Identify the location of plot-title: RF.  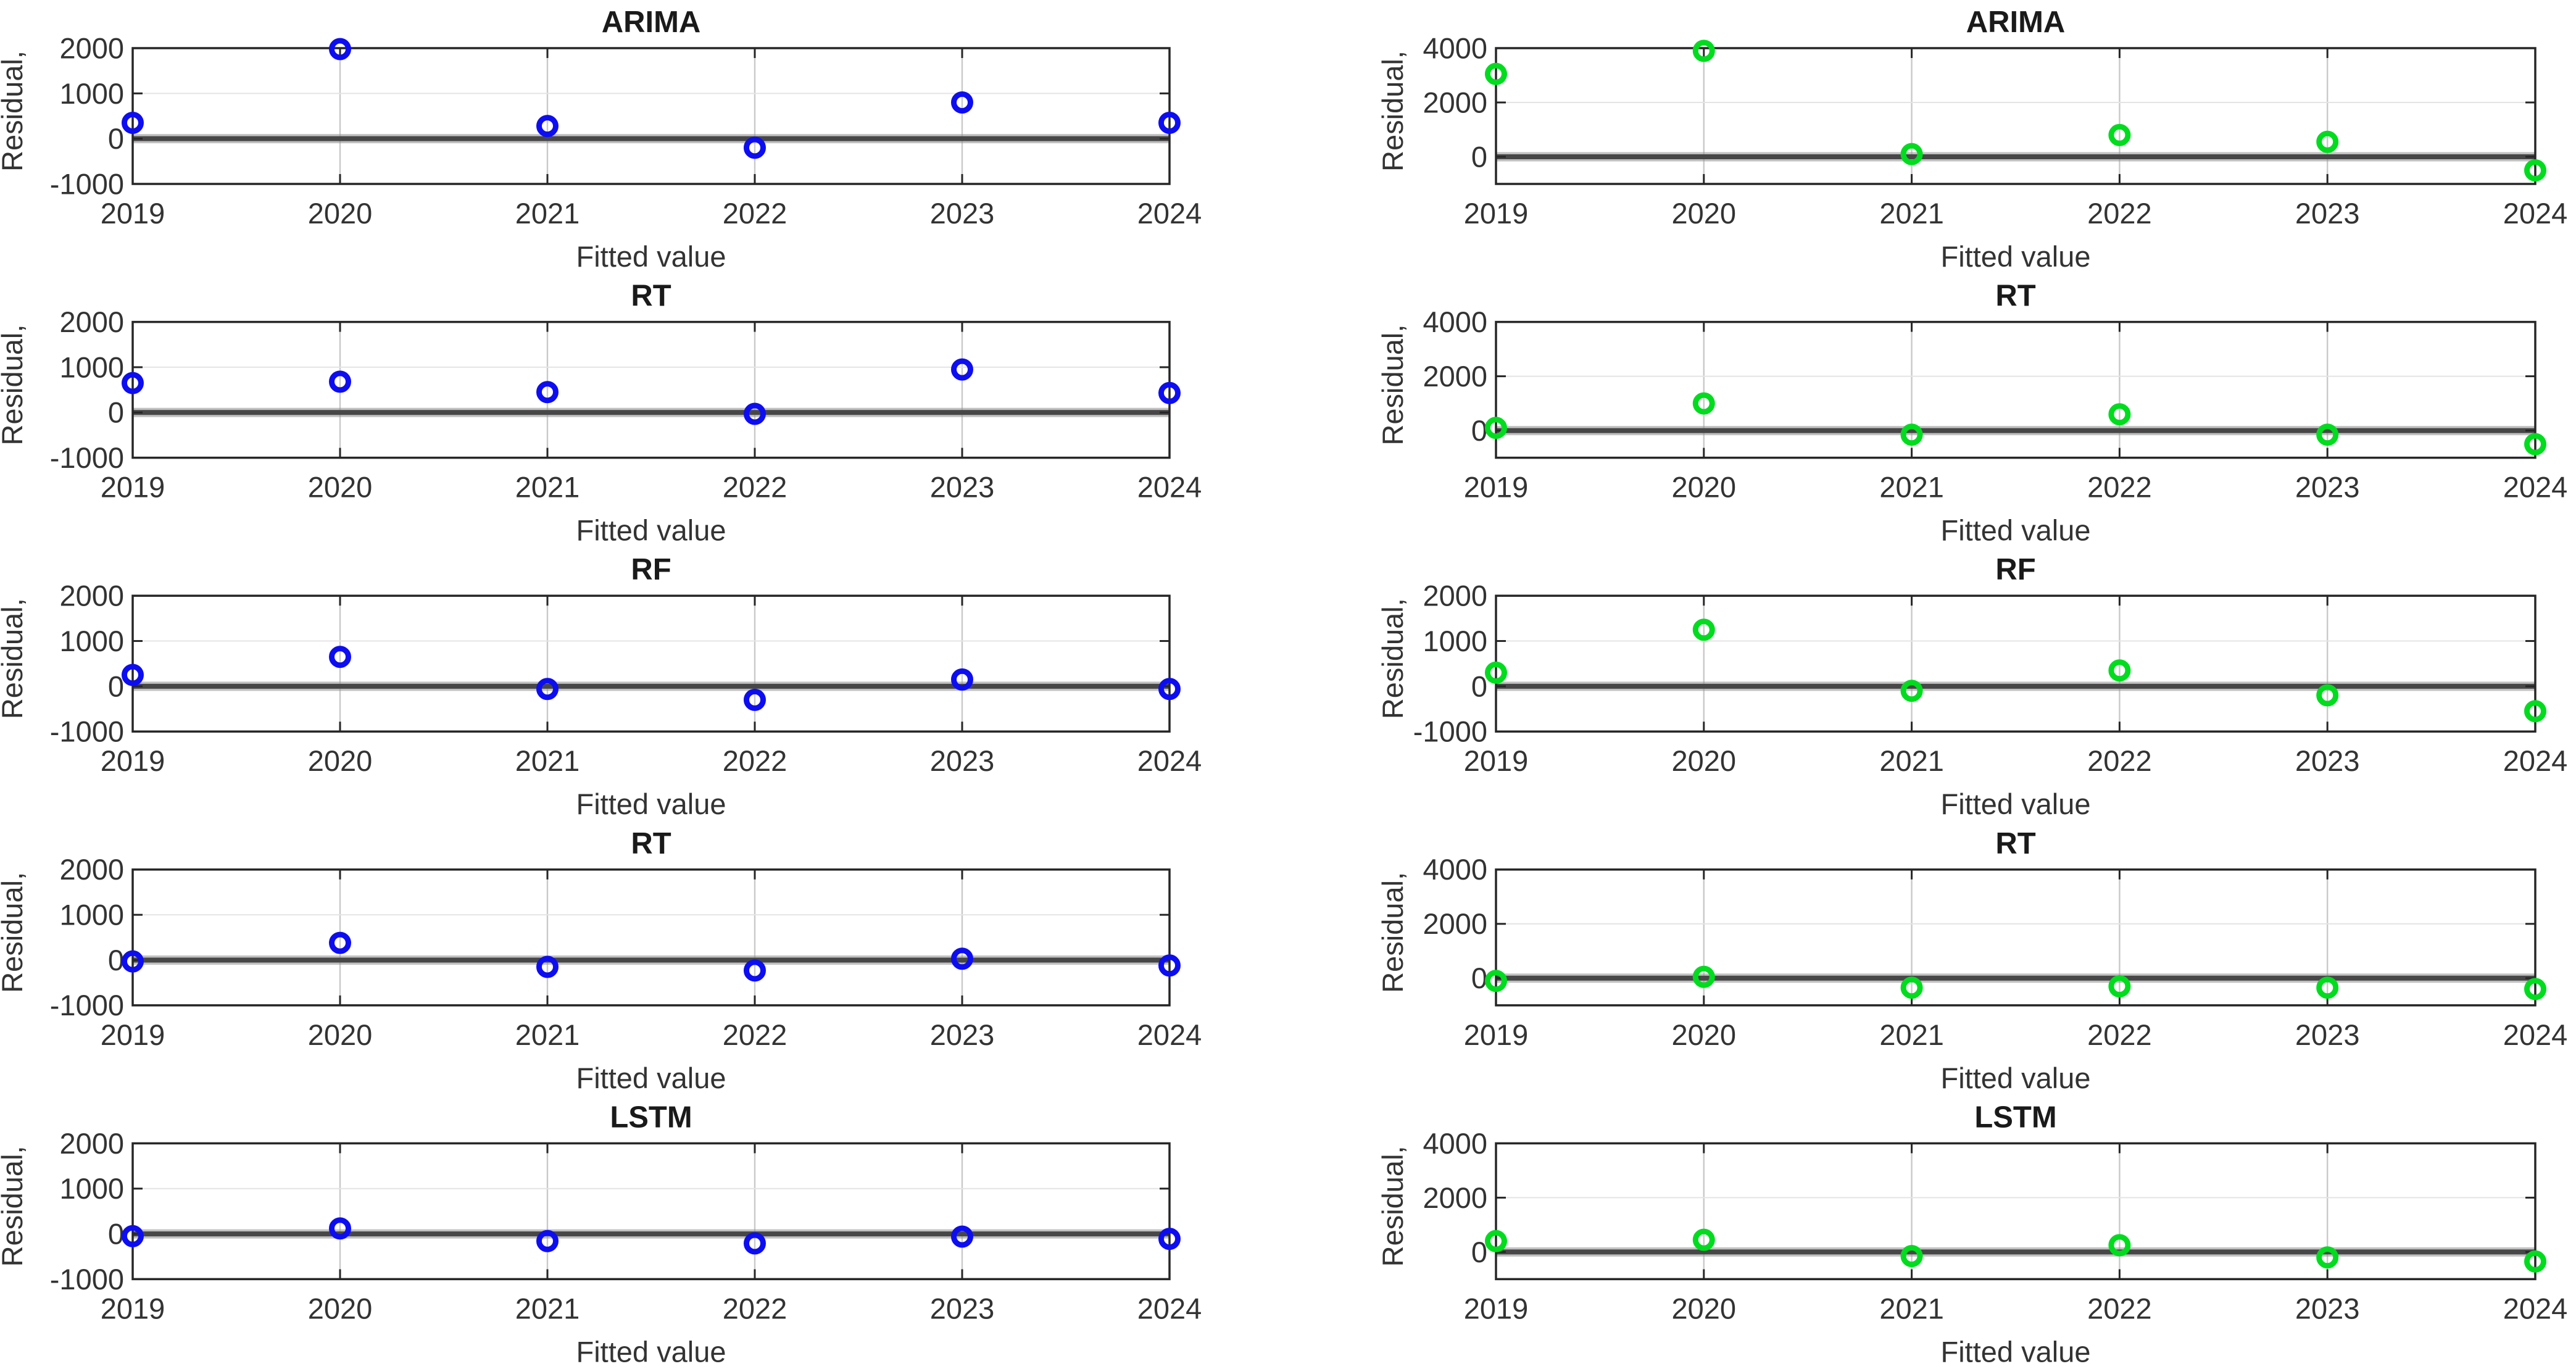
(2015, 569).